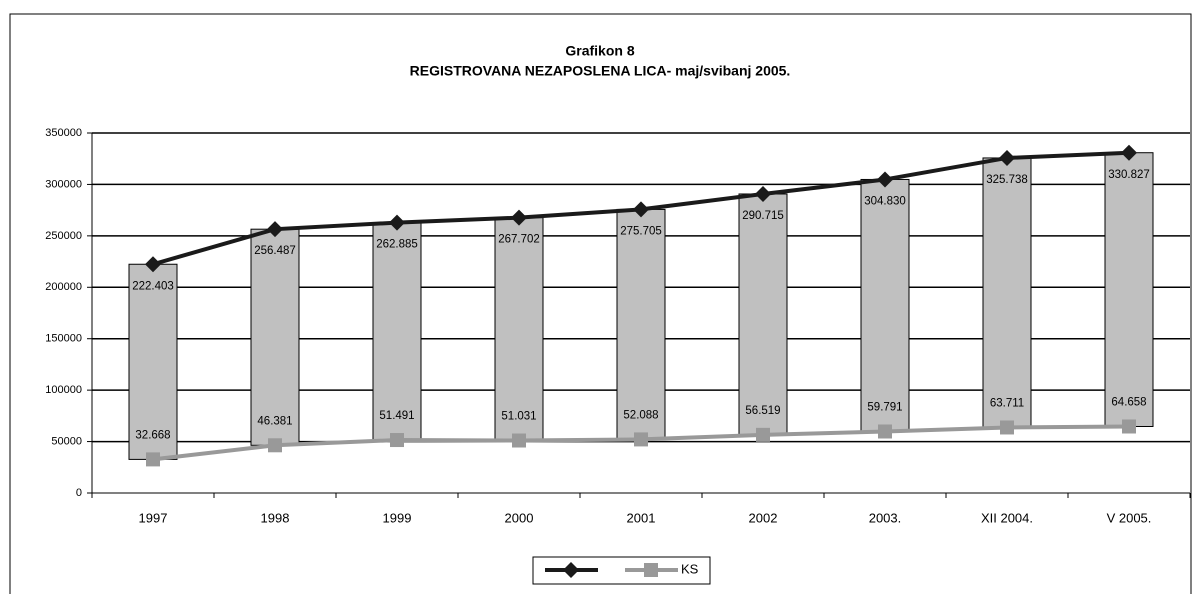  Describe the element at coordinates (1129, 175) in the screenshot. I see `data-label: 330.827` at that location.